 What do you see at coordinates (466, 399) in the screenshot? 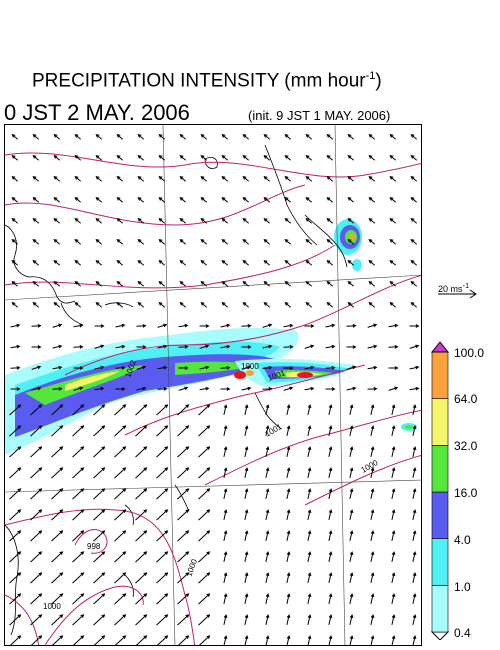
I see `legend-level: 64.0` at bounding box center [466, 399].